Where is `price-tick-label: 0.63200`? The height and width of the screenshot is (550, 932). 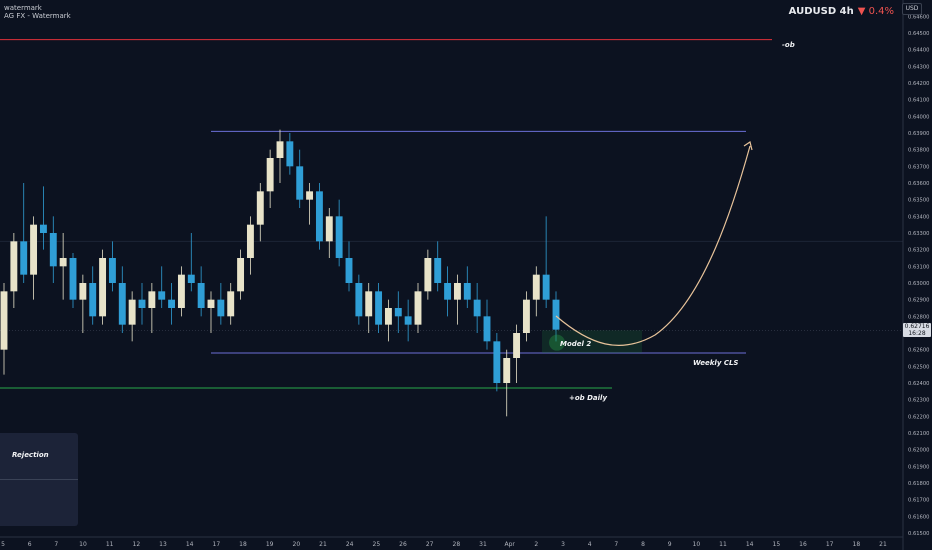 price-tick-label: 0.63200 is located at coordinates (918, 251).